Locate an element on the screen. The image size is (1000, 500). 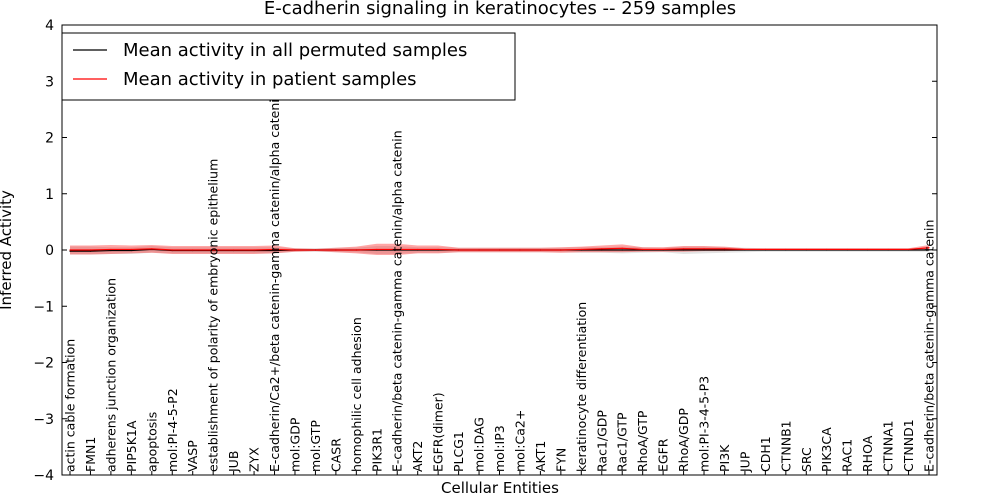
x-tick-label: mol:PI-4-5-P2 is located at coordinates (172, 430).